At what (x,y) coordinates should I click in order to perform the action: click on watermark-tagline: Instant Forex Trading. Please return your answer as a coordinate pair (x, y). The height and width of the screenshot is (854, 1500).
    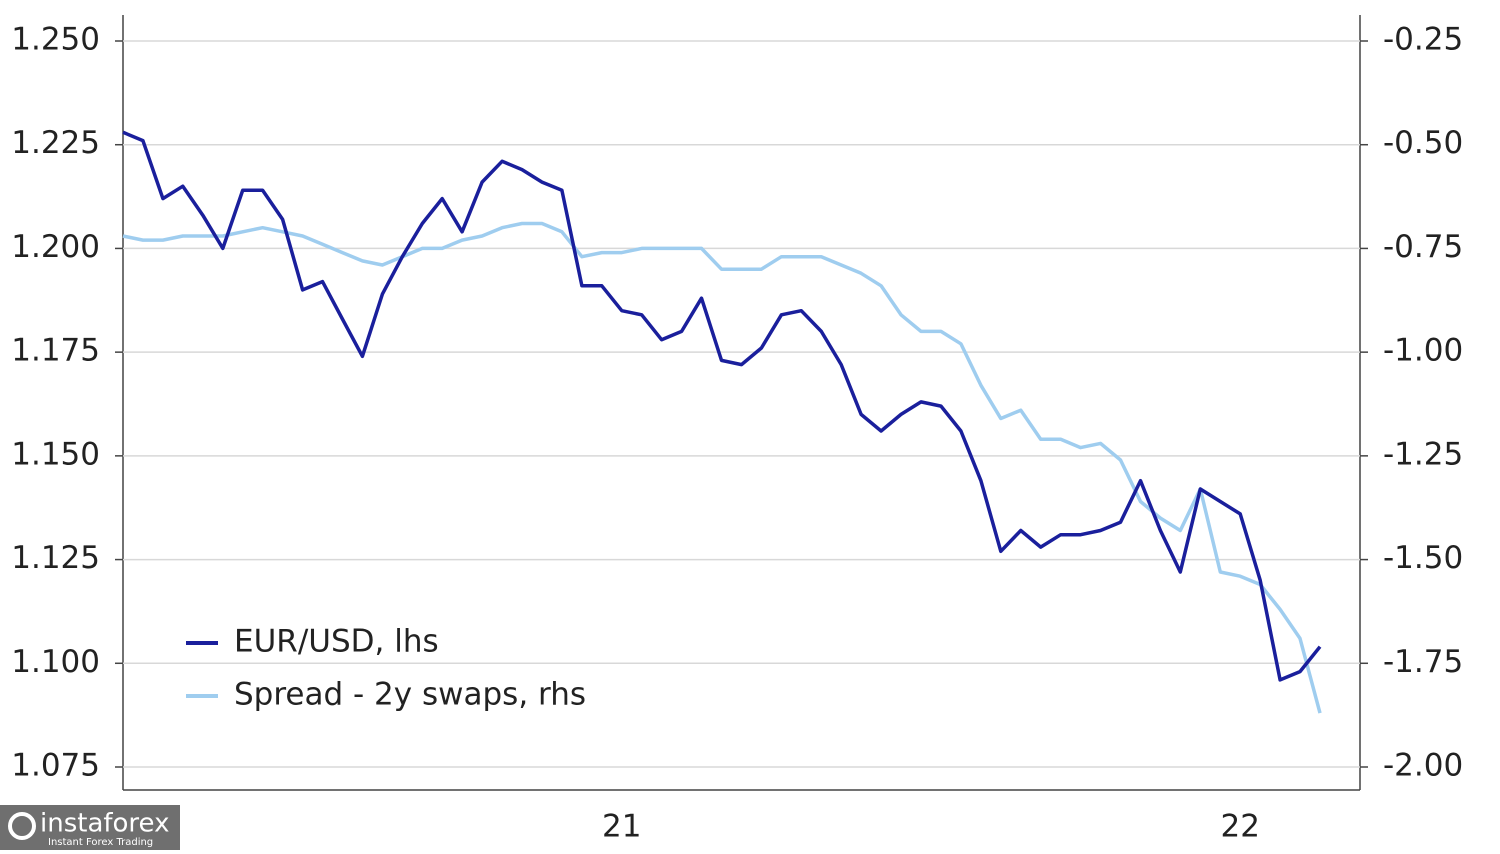
    Looking at the image, I should click on (100, 842).